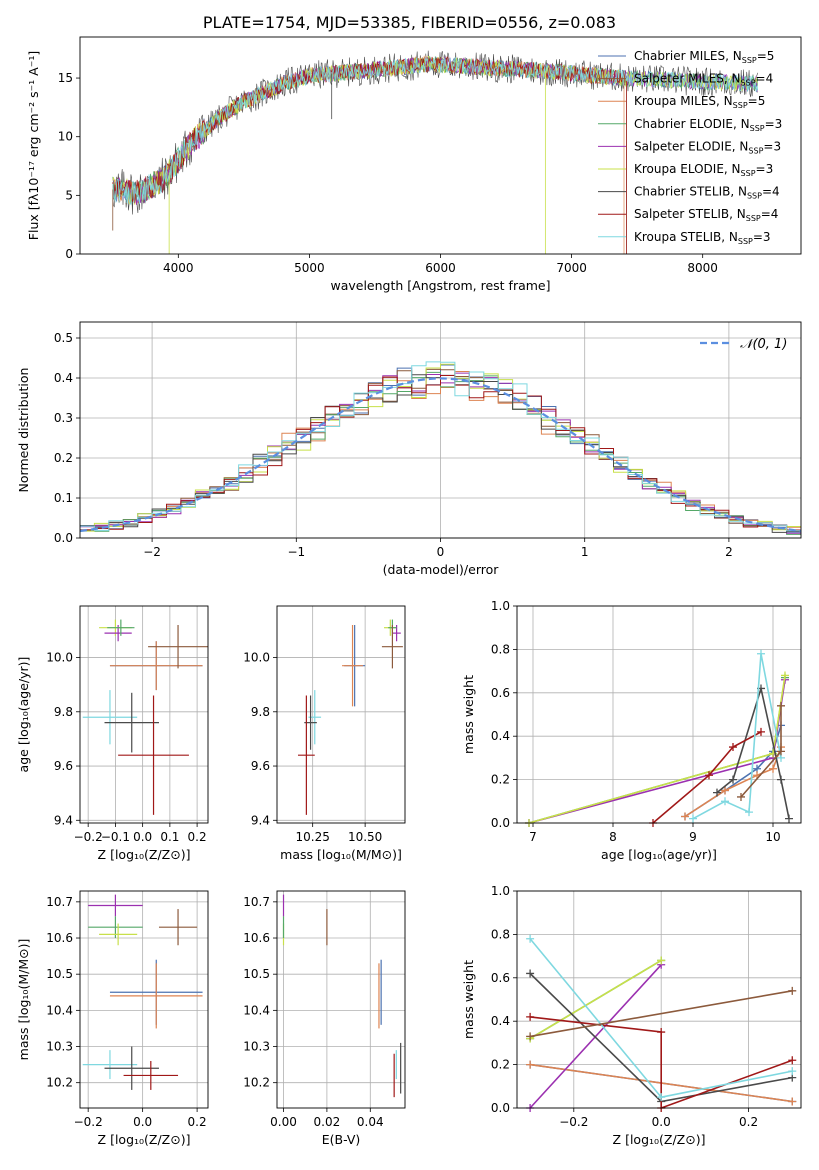 Image resolution: width=819 pixels, height=1170 pixels. I want to click on x-tick-label: −2, so click(152, 552).